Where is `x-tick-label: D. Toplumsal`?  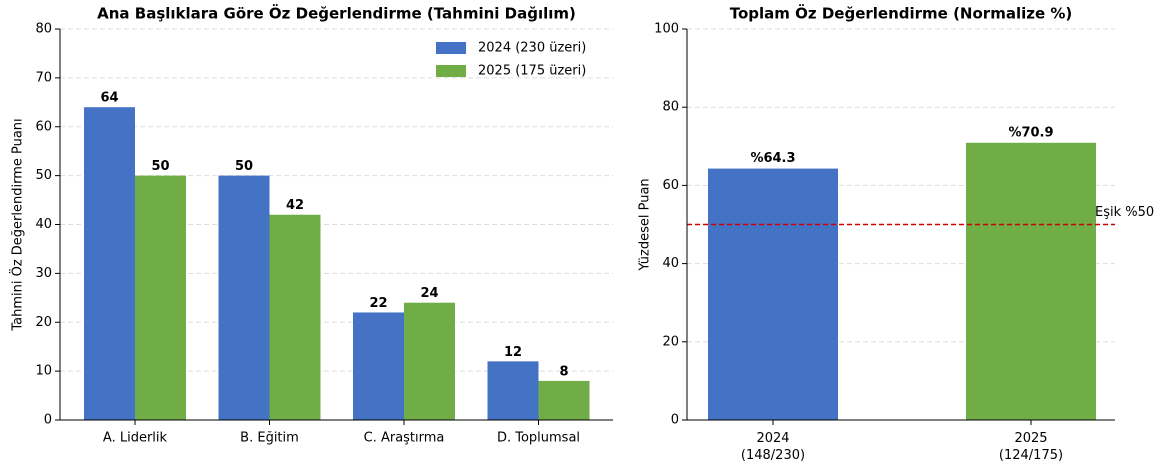
x-tick-label: D. Toplumsal is located at coordinates (538, 438).